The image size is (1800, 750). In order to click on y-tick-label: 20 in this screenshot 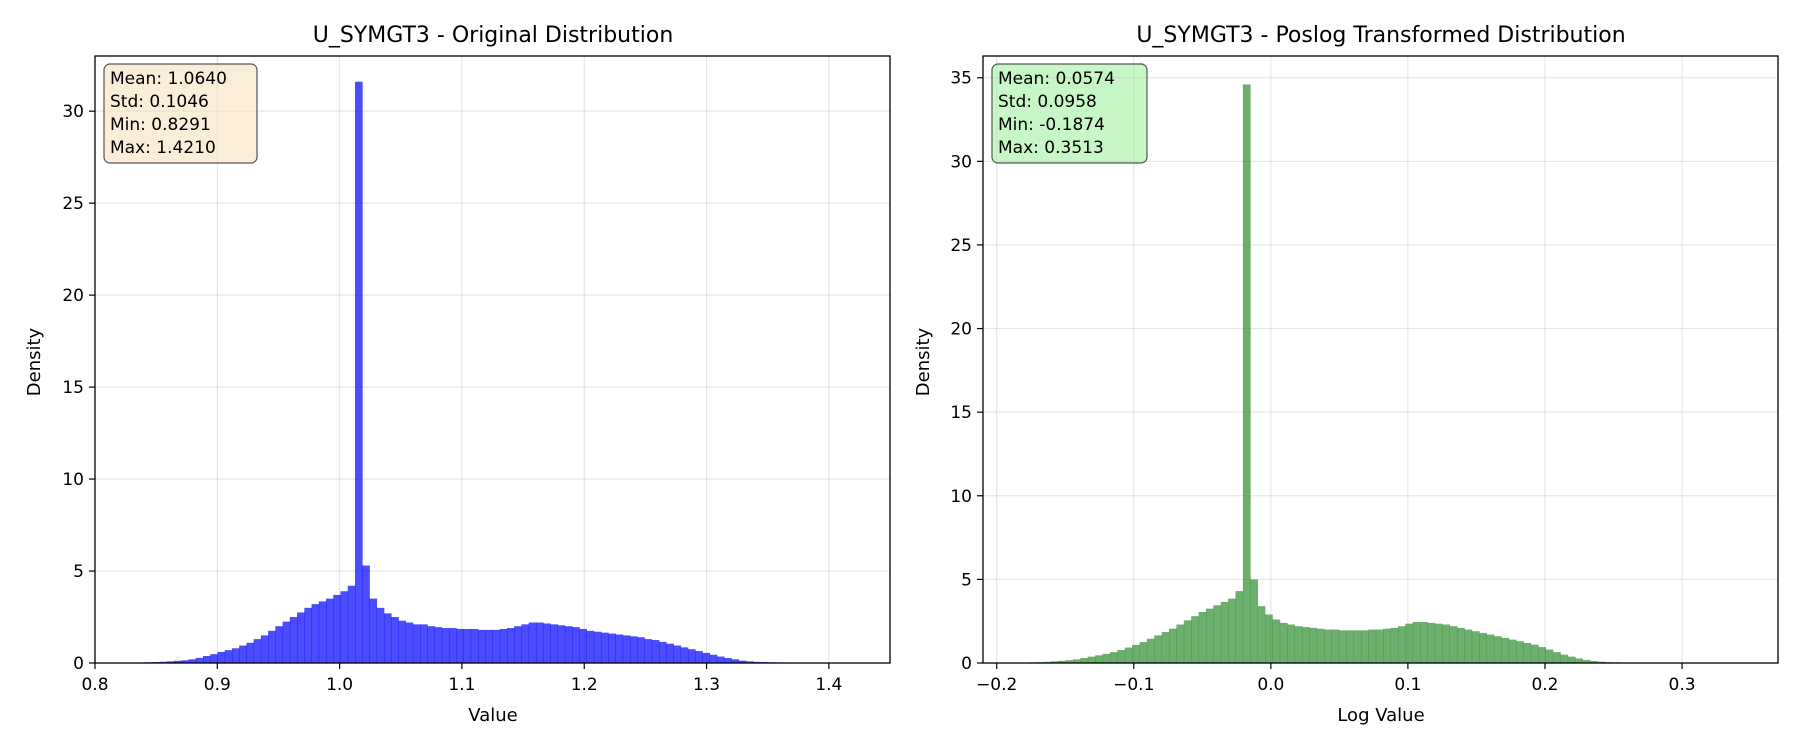, I will do `click(961, 330)`.